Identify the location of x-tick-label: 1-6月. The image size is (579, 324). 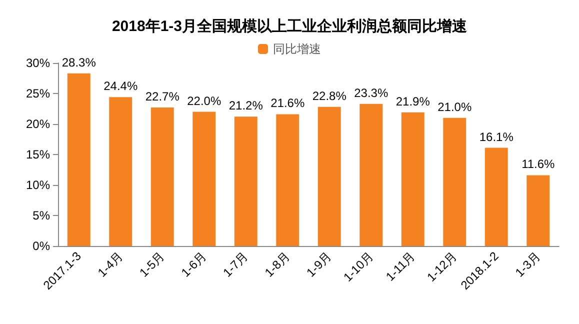
(194, 264).